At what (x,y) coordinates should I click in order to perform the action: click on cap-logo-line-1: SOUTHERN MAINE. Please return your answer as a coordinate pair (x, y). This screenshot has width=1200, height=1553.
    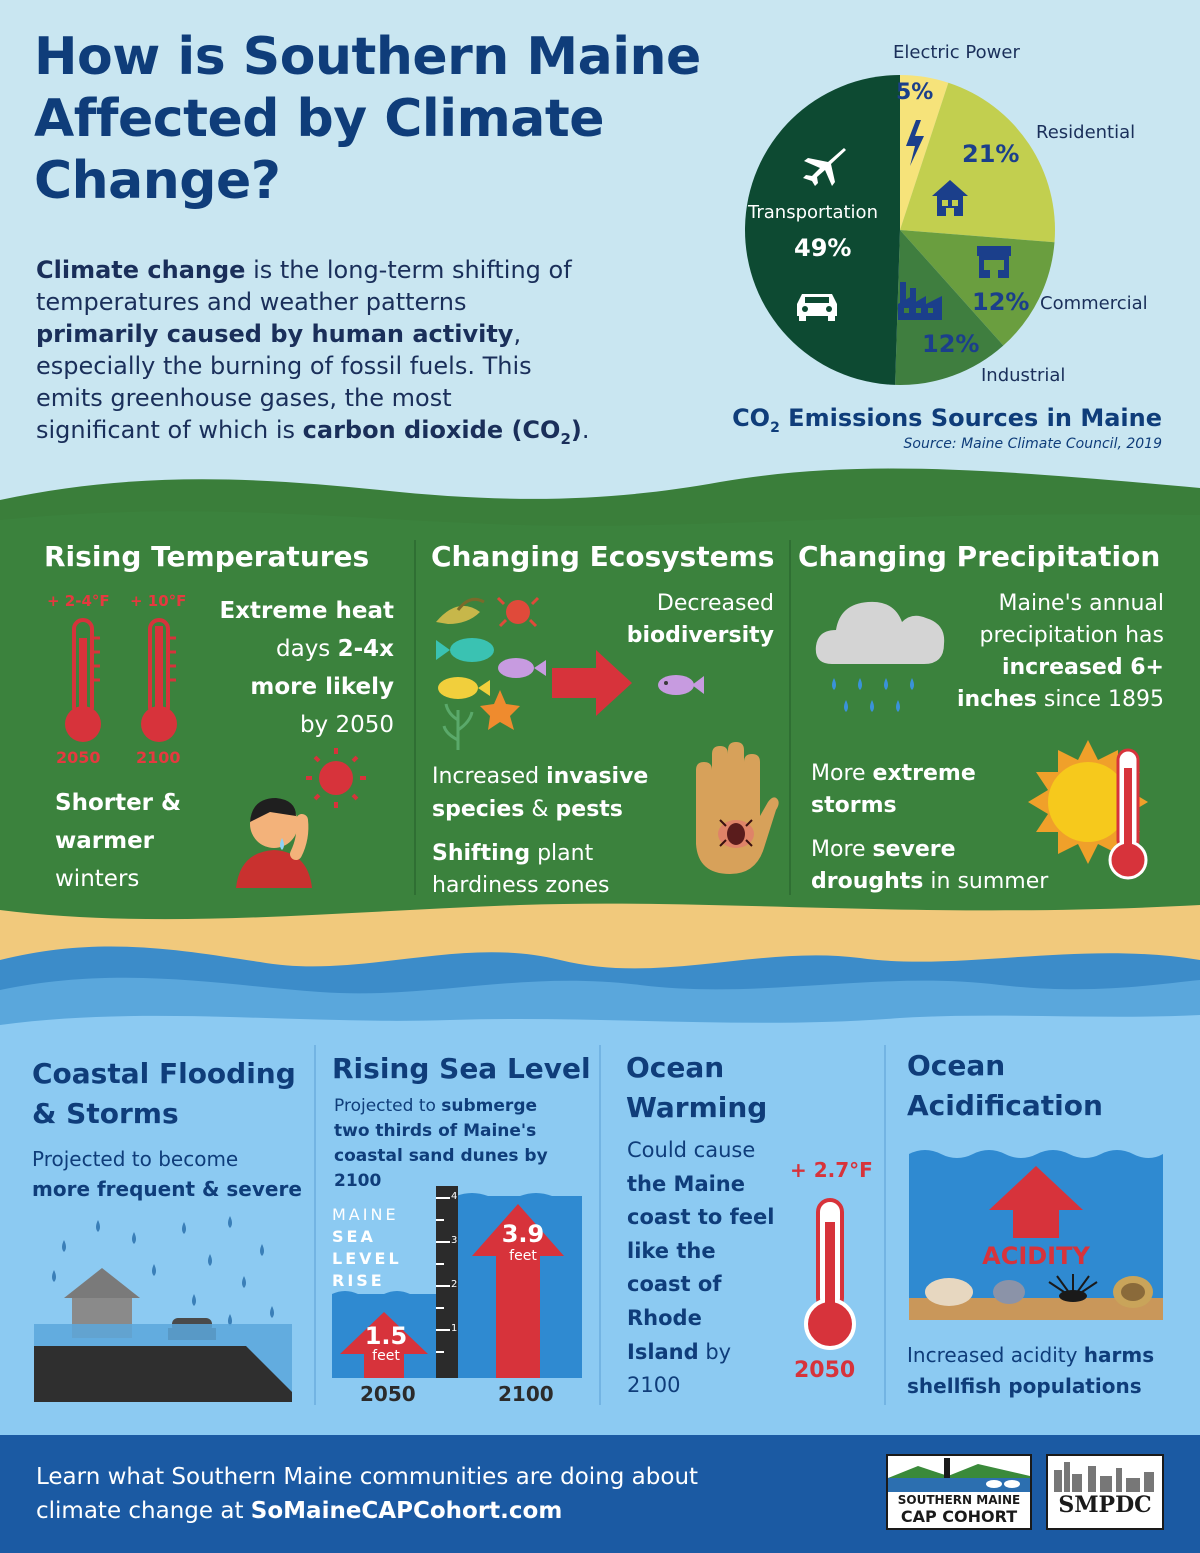
    Looking at the image, I should click on (959, 1500).